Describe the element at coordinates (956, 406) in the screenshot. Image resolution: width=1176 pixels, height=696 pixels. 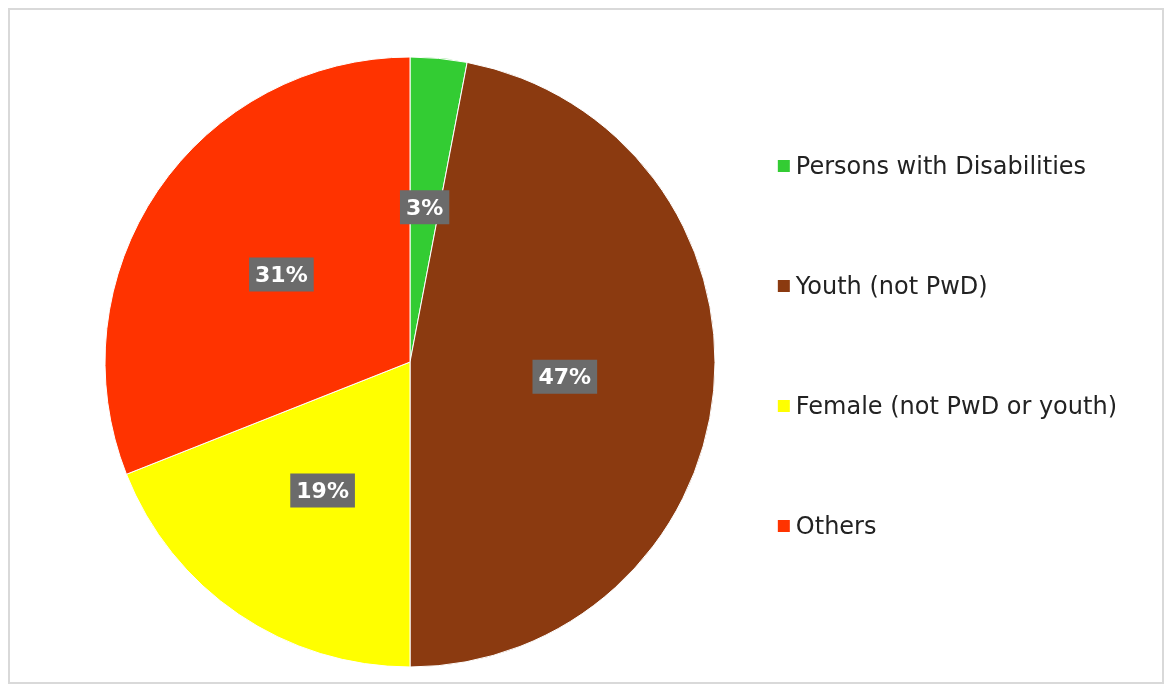
I see `legend-label: Female (not PwD or youth)` at that location.